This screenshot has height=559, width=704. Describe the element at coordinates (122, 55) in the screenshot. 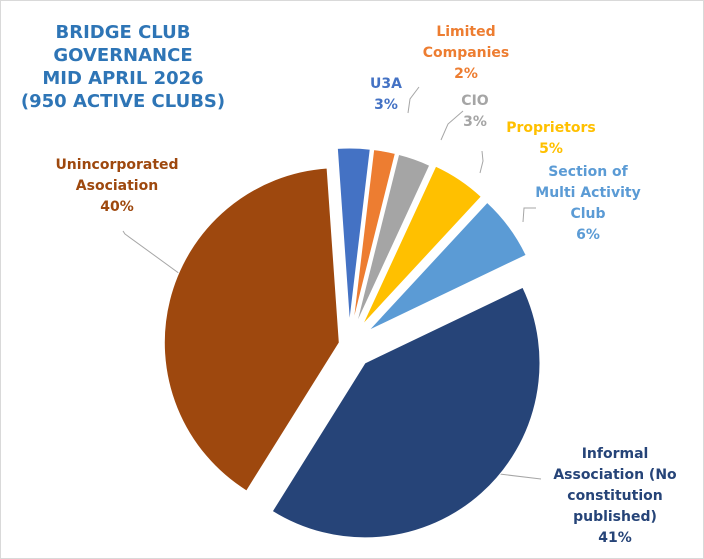

I see `chart-title-line: GOVERNANCE` at that location.